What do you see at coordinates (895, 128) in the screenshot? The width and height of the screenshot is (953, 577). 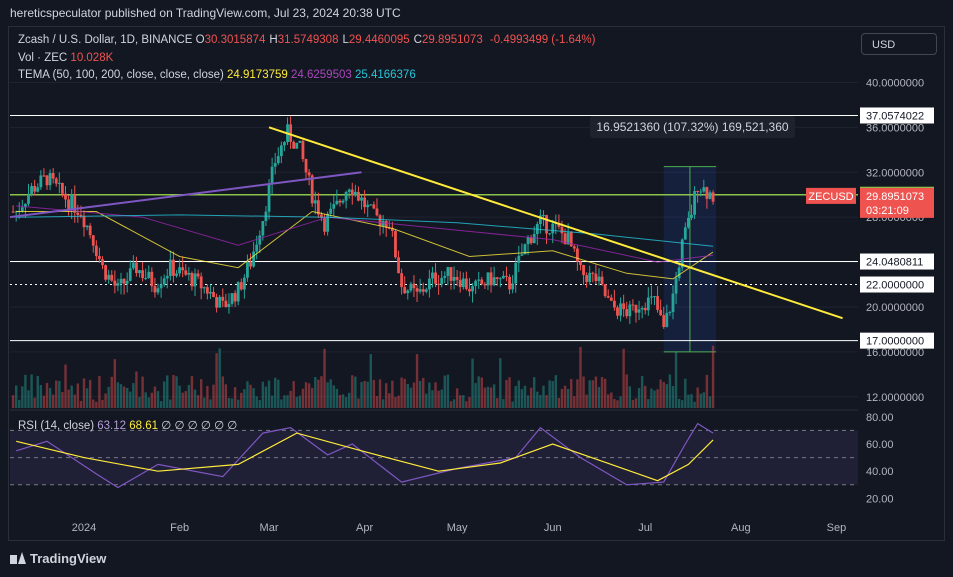 I see `price-tick-label: 36.0000000` at bounding box center [895, 128].